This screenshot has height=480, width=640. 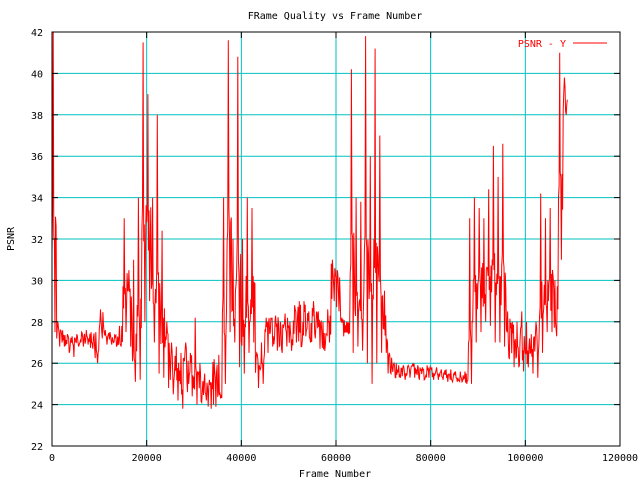 What do you see at coordinates (37, 157) in the screenshot?
I see `y-tick-label: 36` at bounding box center [37, 157].